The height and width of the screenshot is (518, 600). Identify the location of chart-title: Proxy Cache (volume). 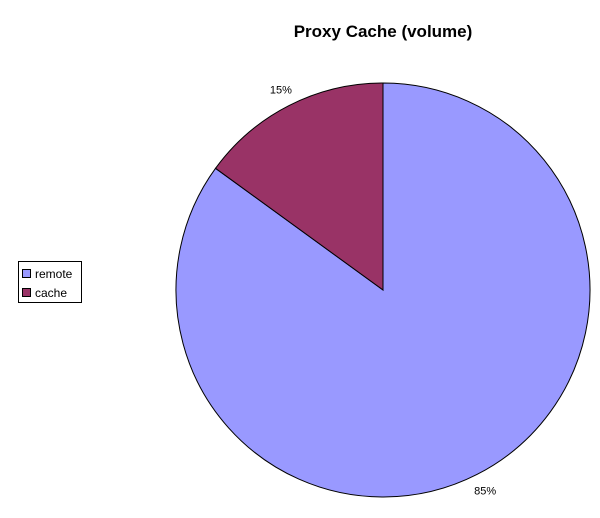
(383, 31).